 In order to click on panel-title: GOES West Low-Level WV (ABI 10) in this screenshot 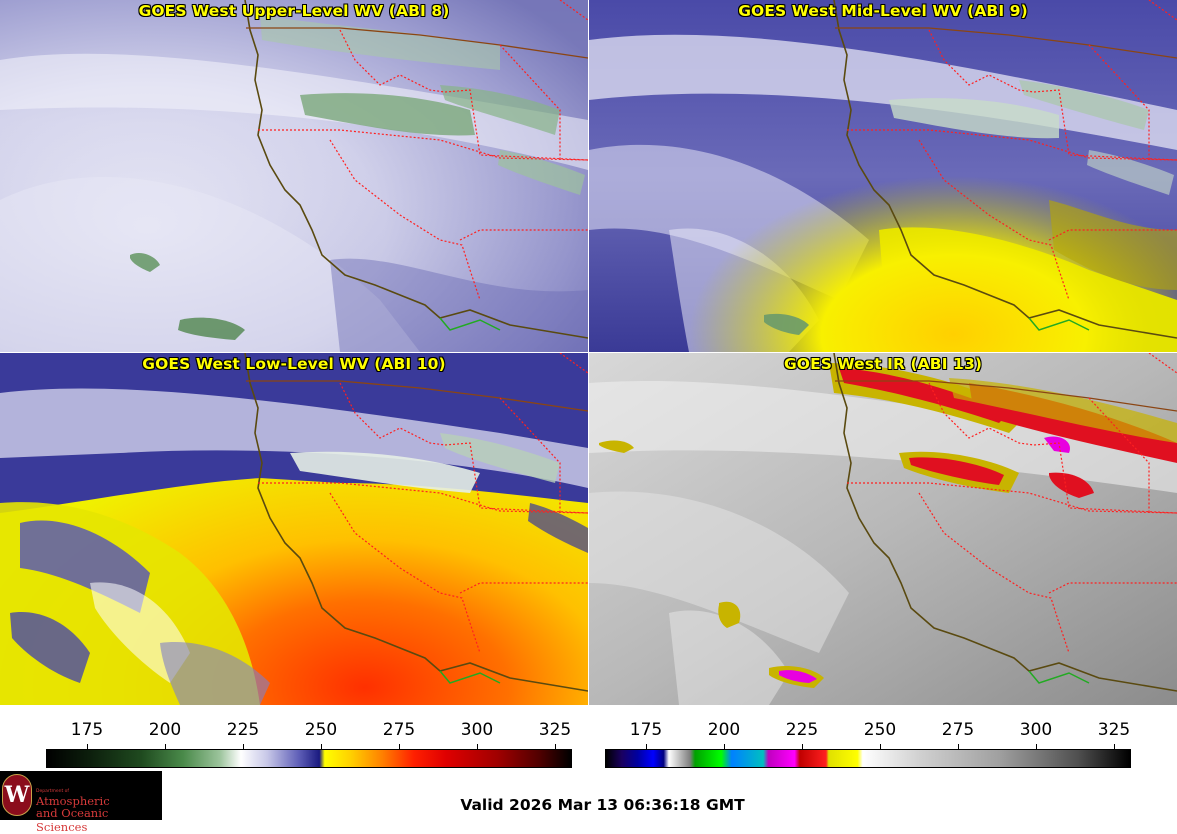, I will do `click(294, 364)`.